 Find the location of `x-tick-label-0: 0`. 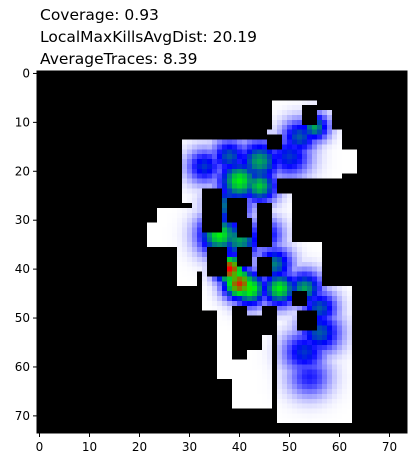

x-tick-label-0: 0 is located at coordinates (40, 447).